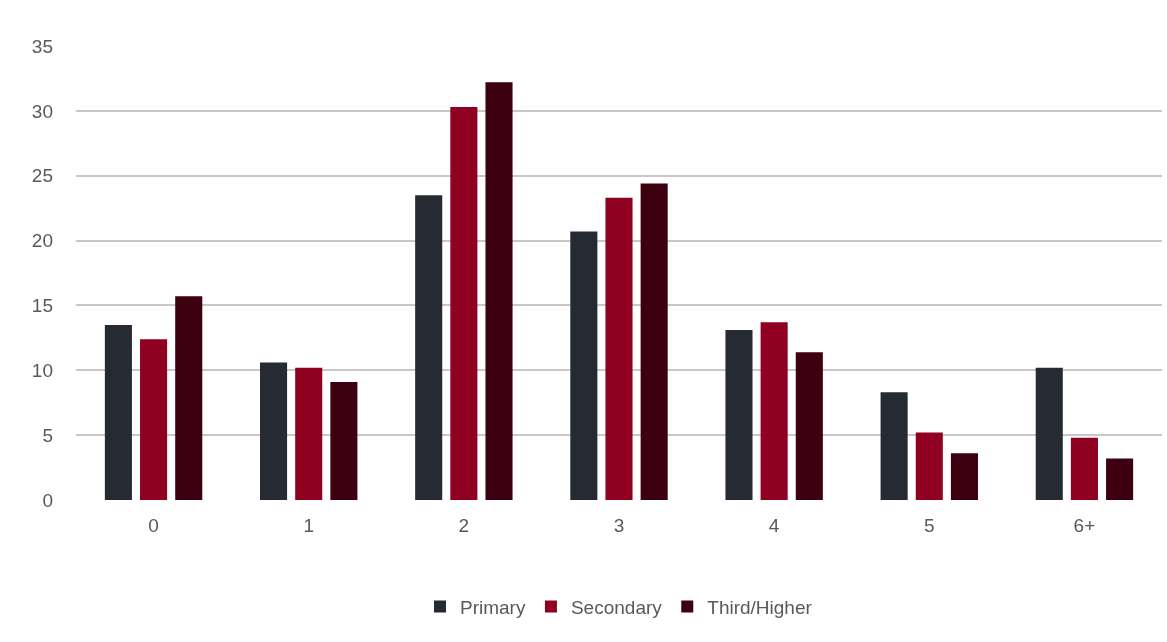 Image resolution: width=1167 pixels, height=642 pixels. What do you see at coordinates (42, 111) in the screenshot?
I see `y-tick-label: 30` at bounding box center [42, 111].